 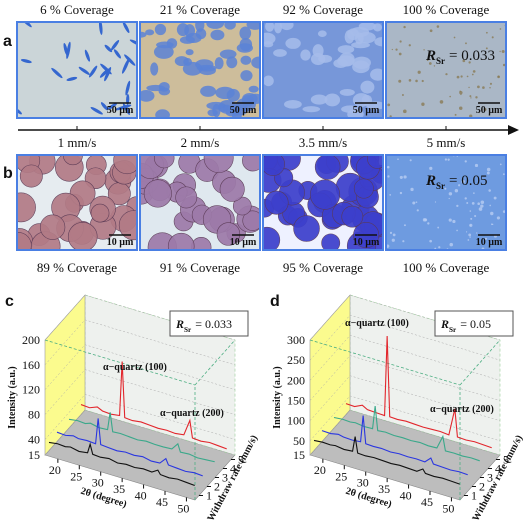 What do you see at coordinates (427, 502) in the screenshot?
I see `x-tick-label: 45` at bounding box center [427, 502].